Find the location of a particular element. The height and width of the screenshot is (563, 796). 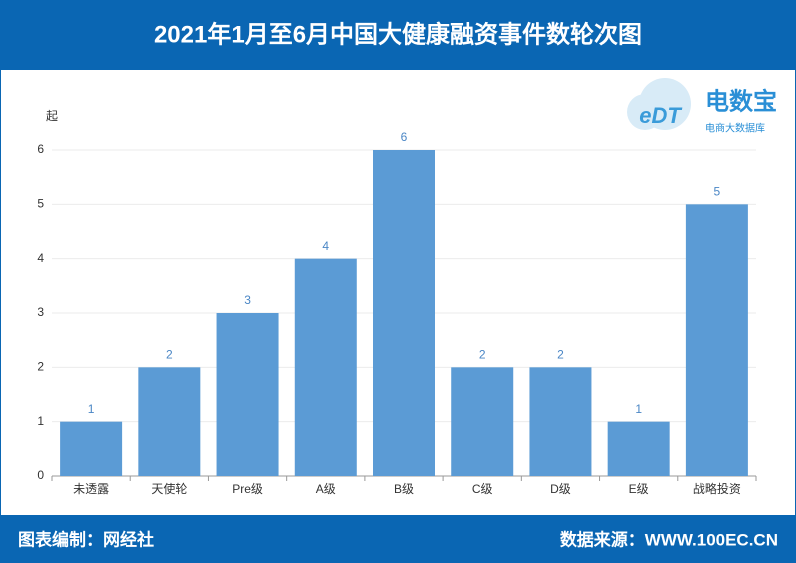

chart-title: 2021年1月至6月中国大健康融资事件数轮次图 is located at coordinates (398, 34).